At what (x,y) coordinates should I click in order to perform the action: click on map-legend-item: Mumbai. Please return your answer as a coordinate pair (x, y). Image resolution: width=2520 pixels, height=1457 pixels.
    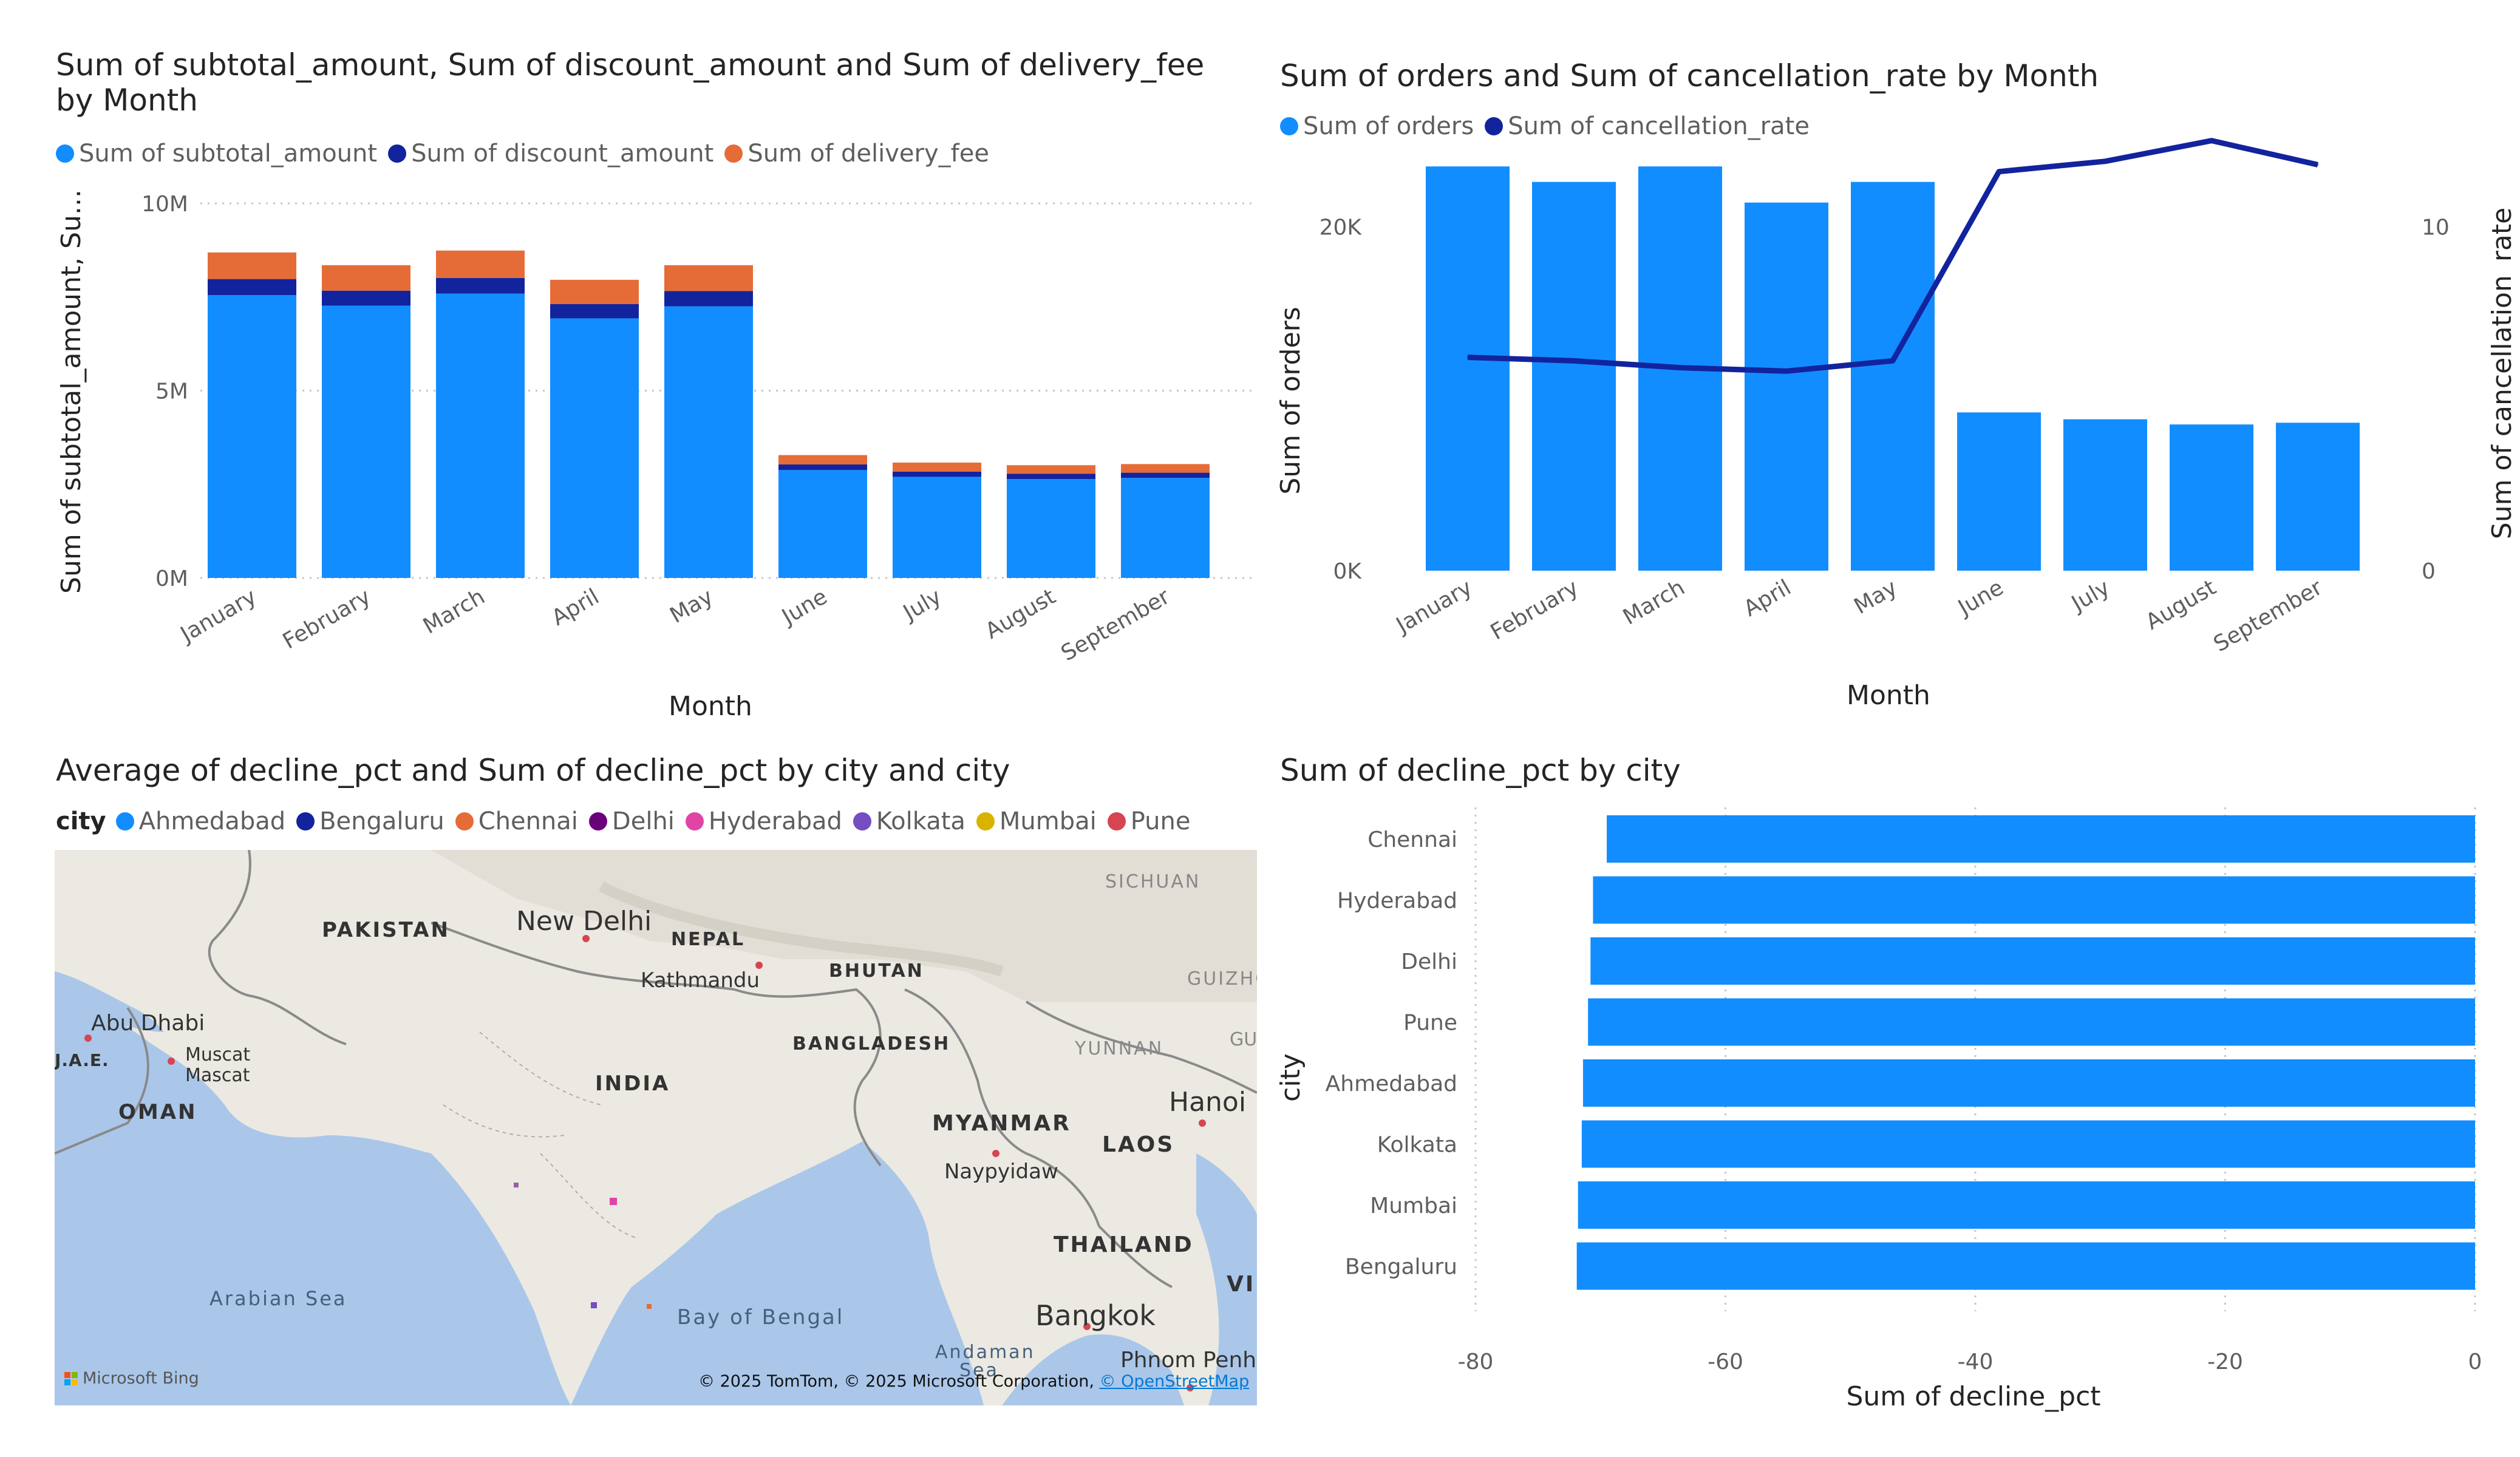
    Looking at the image, I should click on (1036, 821).